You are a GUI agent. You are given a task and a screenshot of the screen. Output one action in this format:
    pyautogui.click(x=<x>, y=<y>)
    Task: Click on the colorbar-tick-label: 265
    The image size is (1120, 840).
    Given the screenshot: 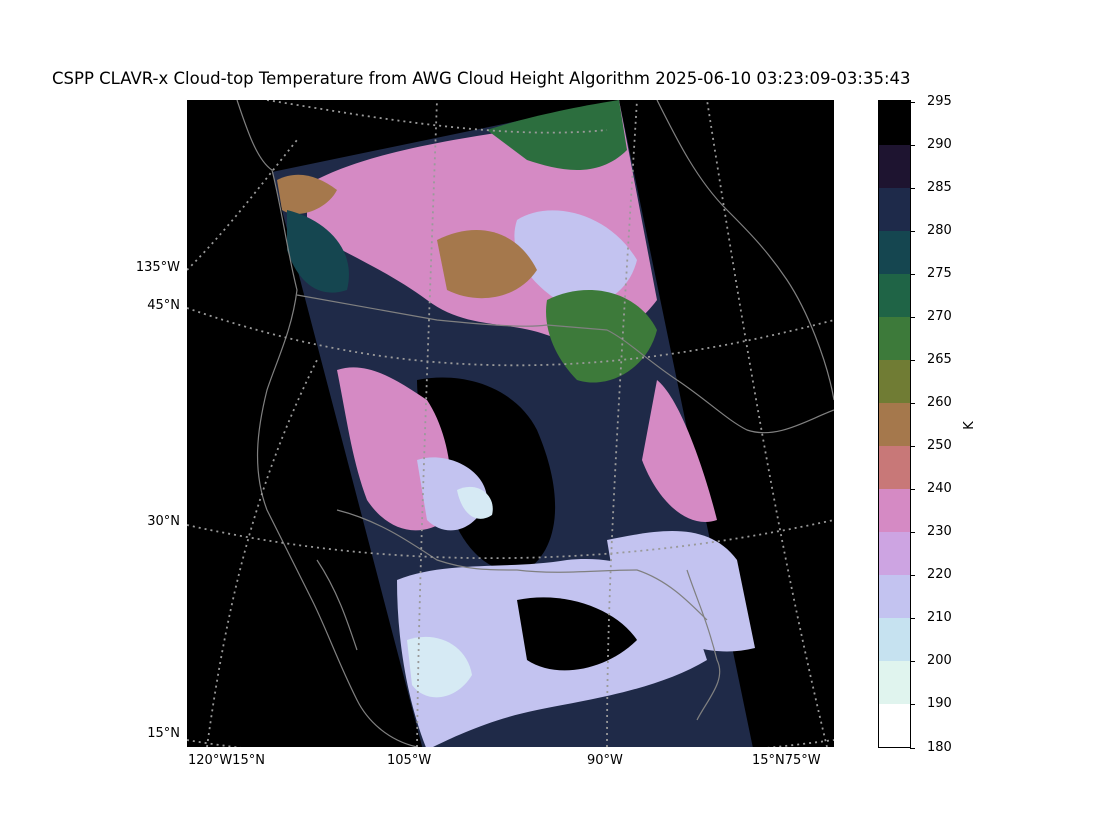 What is the action you would take?
    pyautogui.click(x=939, y=359)
    